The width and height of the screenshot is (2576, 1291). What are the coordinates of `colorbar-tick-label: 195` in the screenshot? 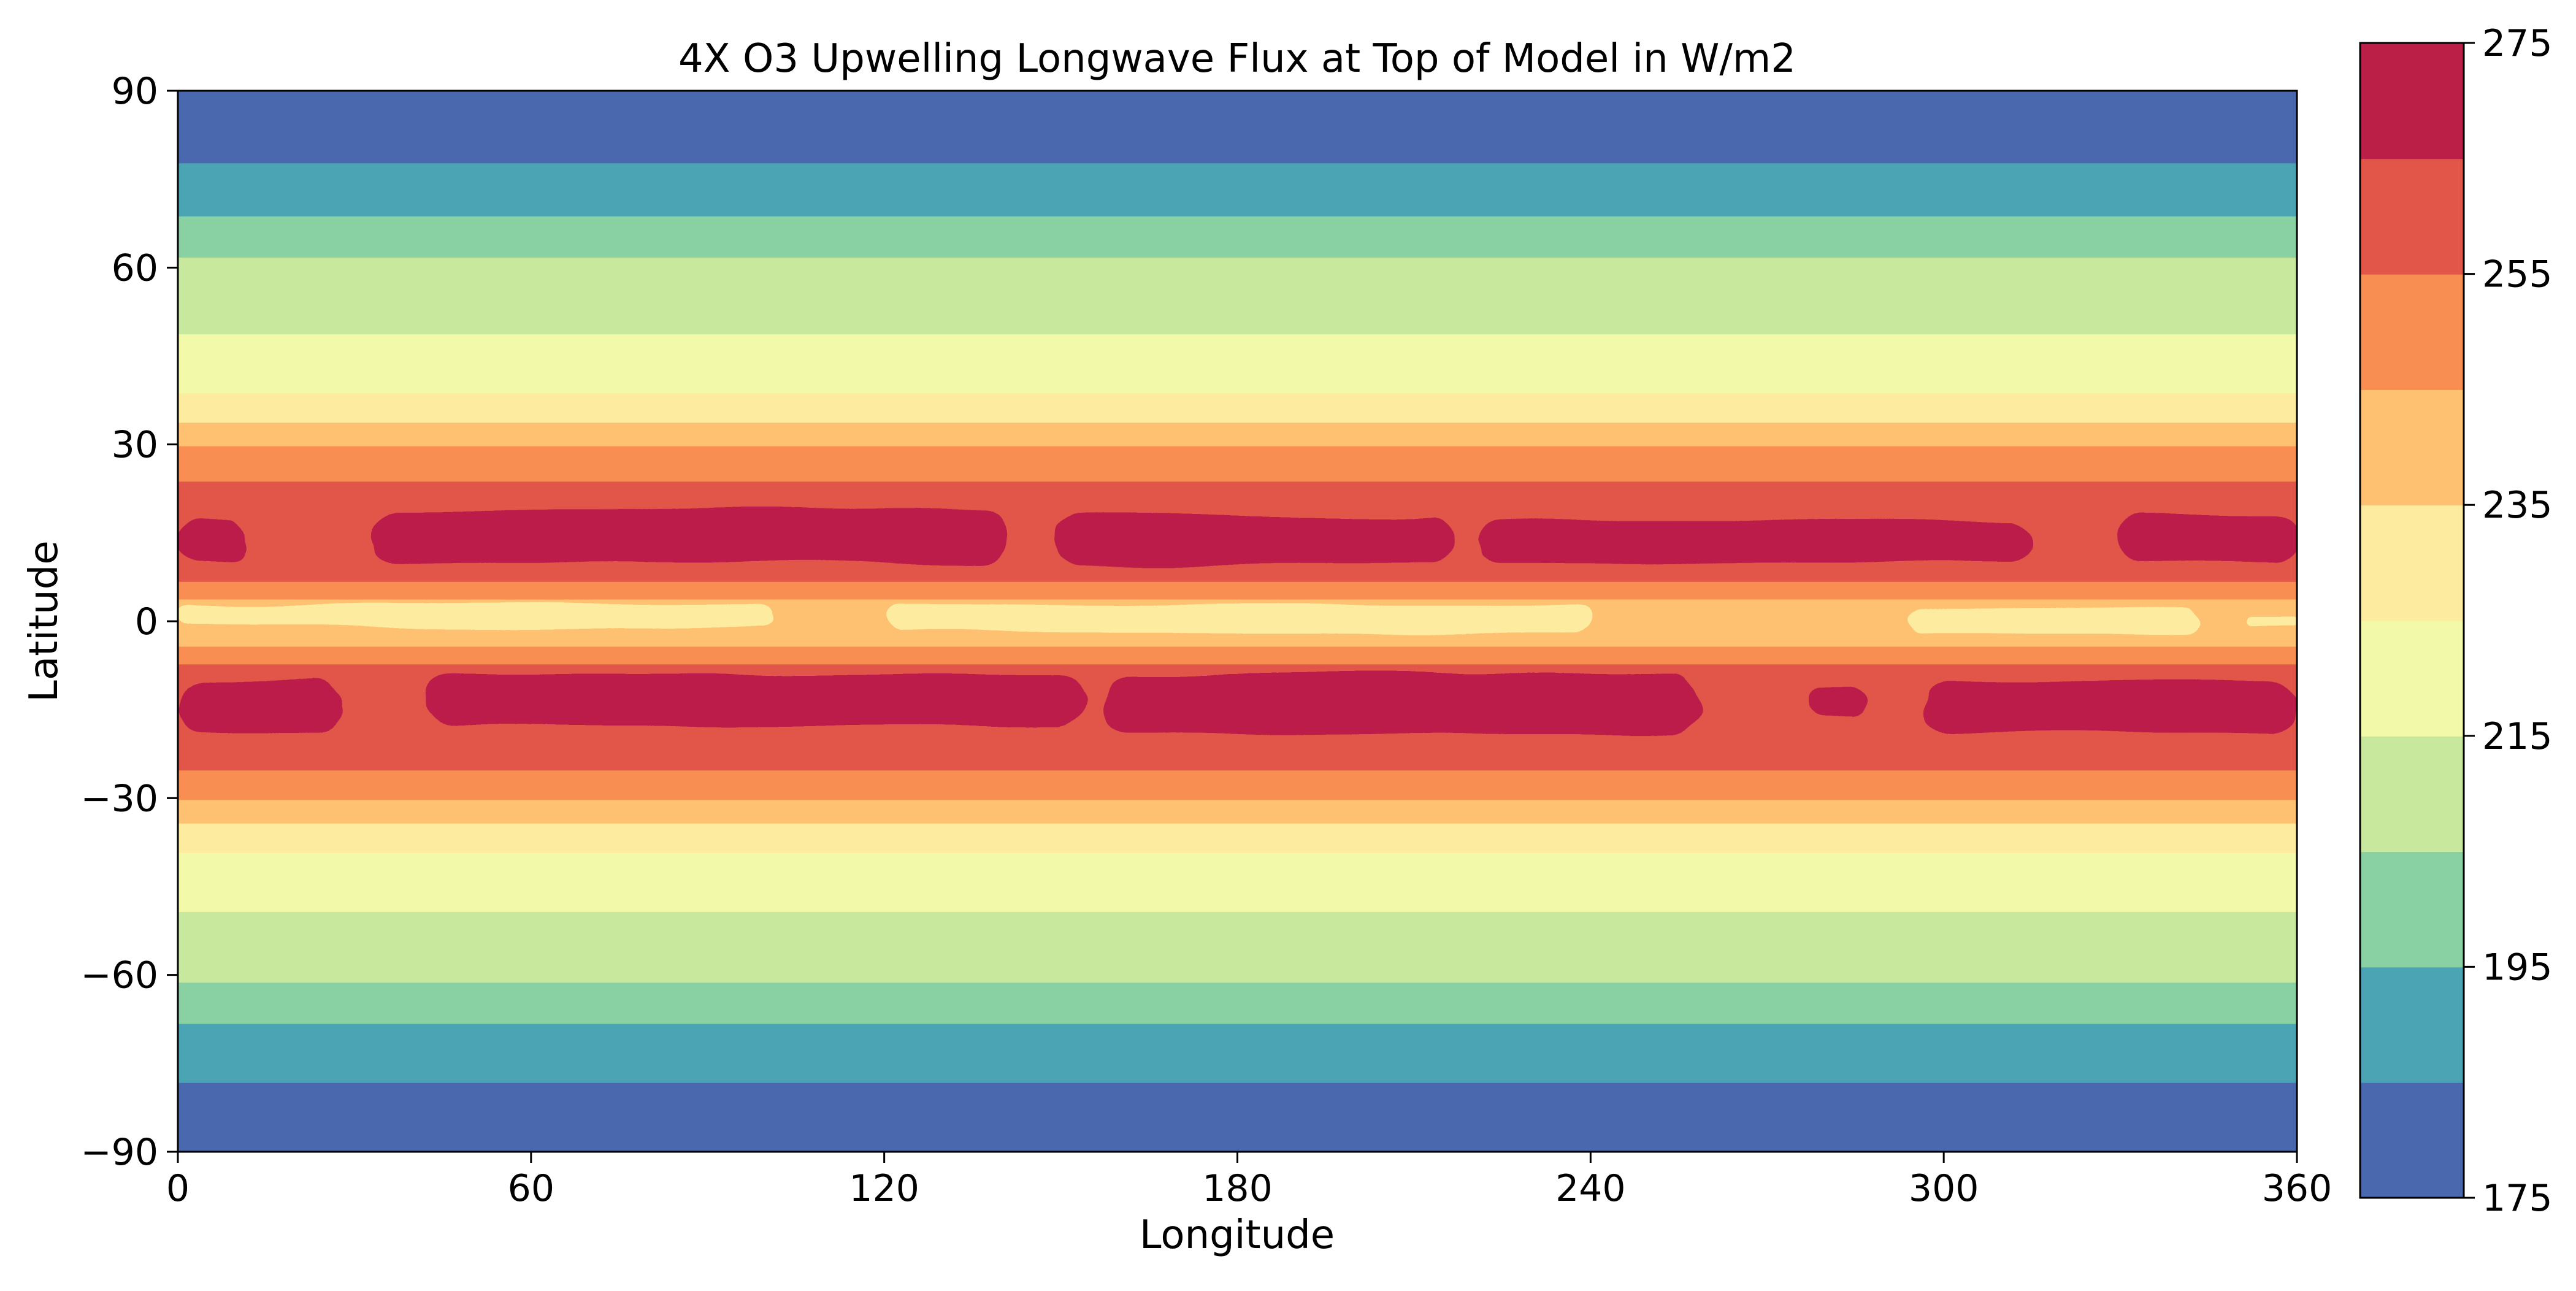 It's located at (2517, 968).